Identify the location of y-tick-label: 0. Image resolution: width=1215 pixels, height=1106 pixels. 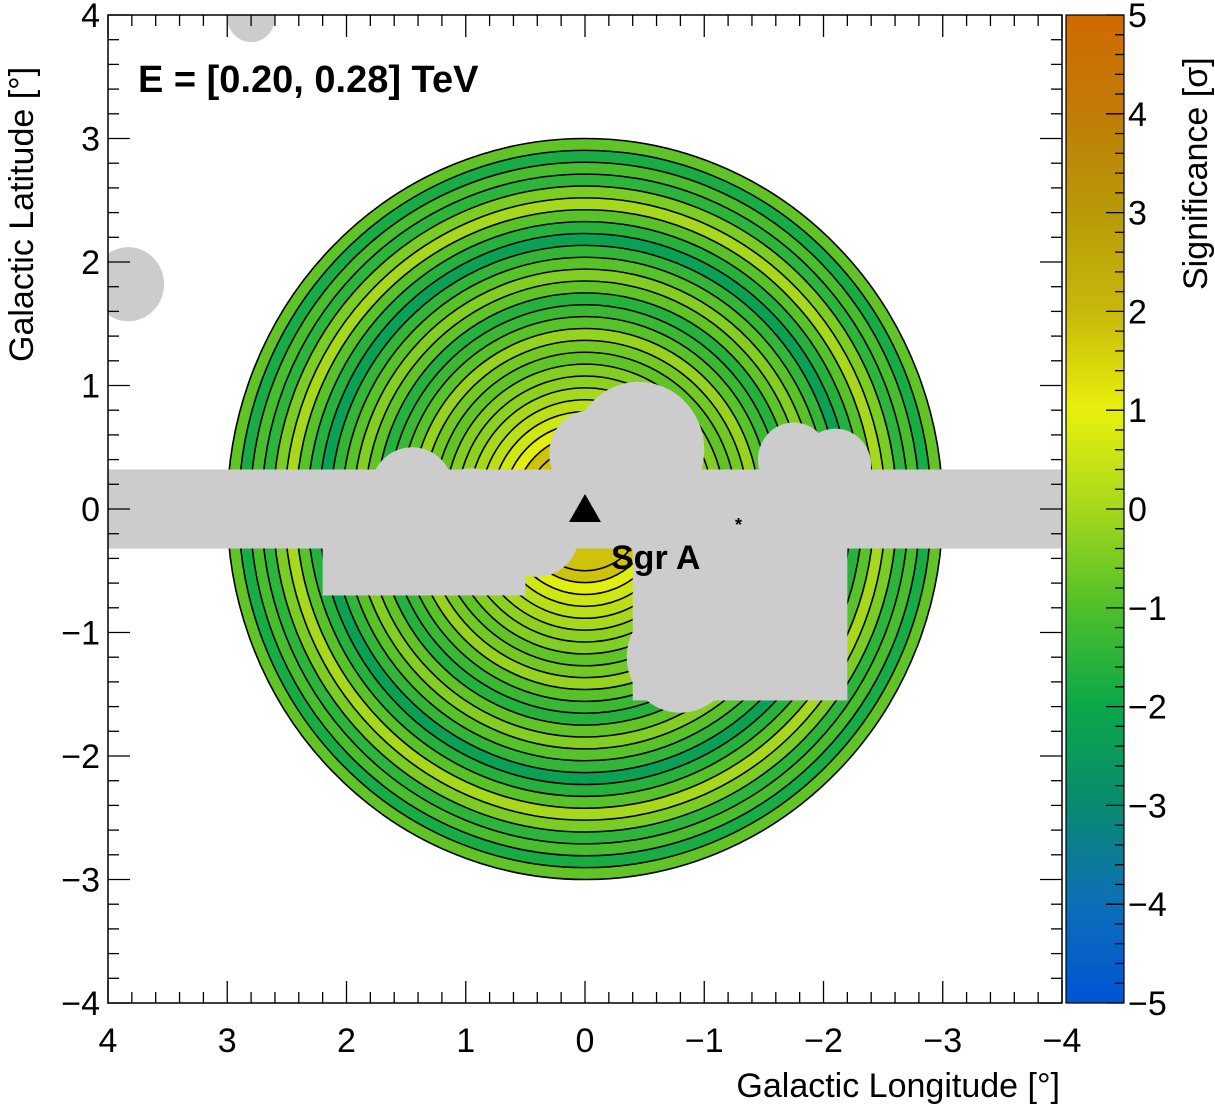
(90, 510).